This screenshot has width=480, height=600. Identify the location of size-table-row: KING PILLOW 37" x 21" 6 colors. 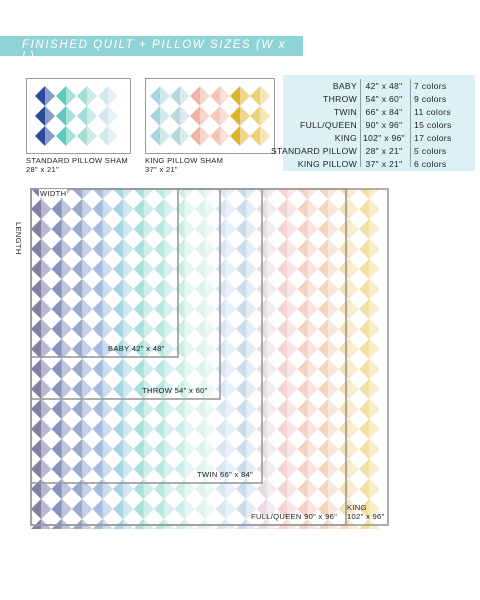
(379, 164).